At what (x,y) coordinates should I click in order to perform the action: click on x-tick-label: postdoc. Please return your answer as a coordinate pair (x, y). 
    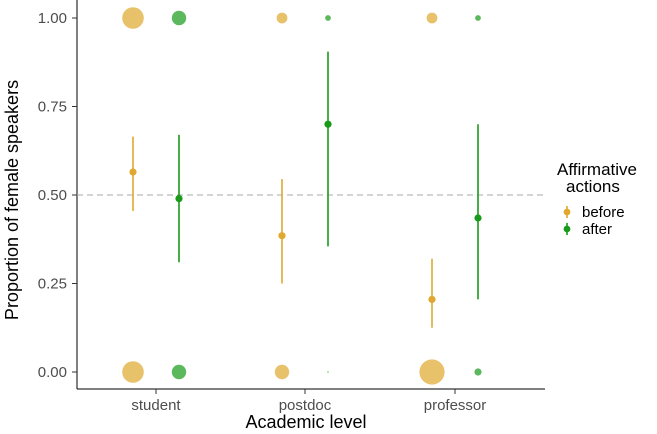
    Looking at the image, I should click on (305, 405).